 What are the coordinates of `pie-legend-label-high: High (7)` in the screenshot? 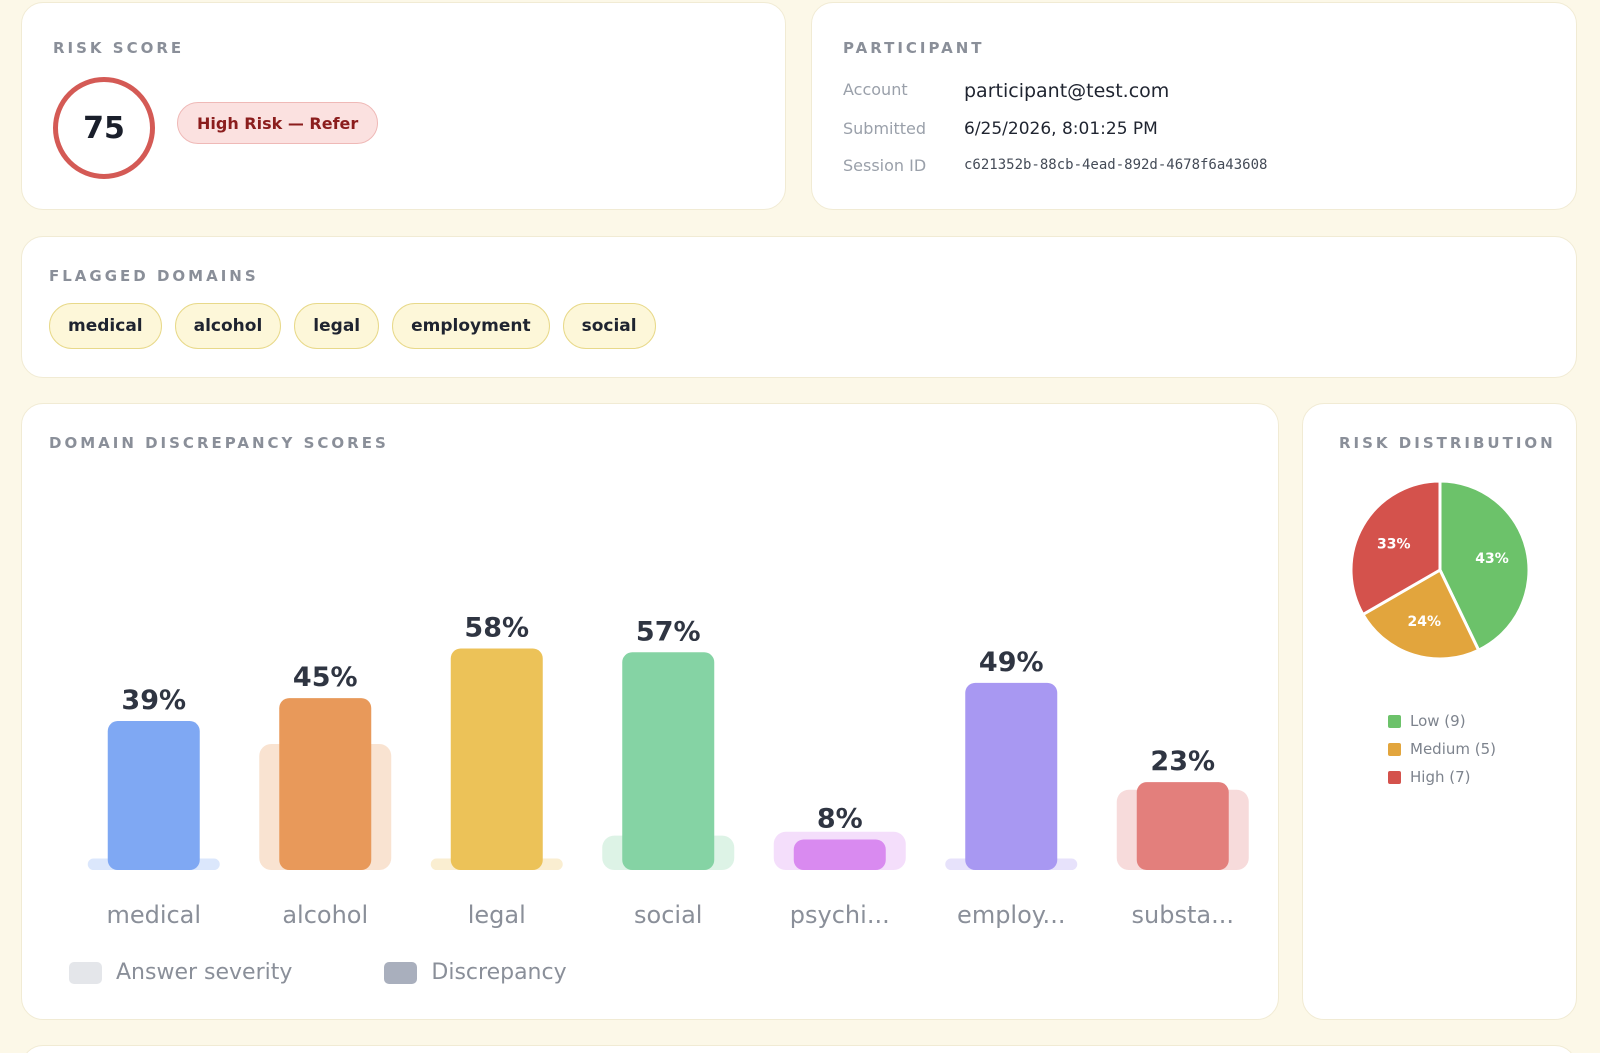 It's located at (1440, 777).